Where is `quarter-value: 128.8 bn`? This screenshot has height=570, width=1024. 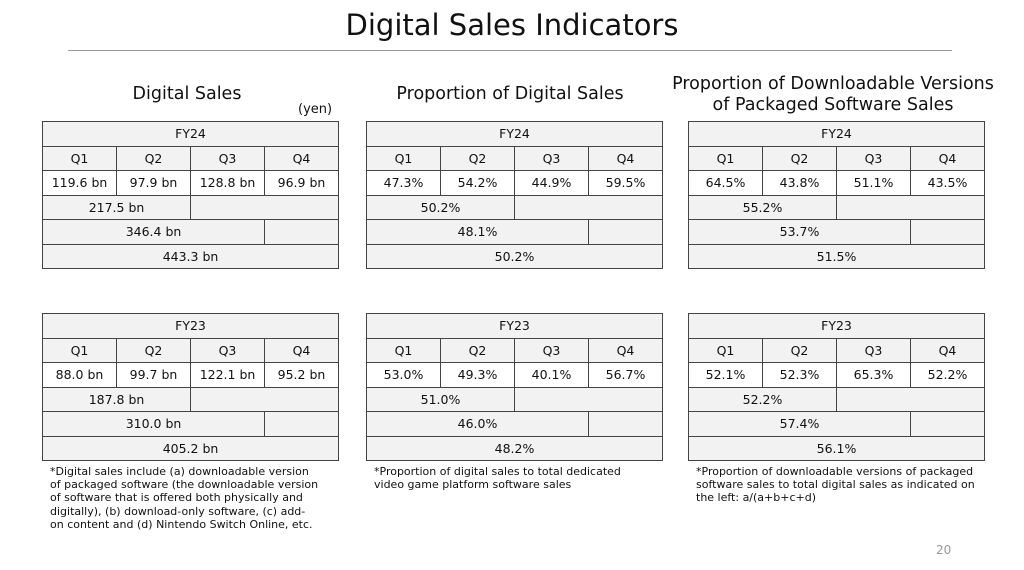 quarter-value: 128.8 bn is located at coordinates (227, 183).